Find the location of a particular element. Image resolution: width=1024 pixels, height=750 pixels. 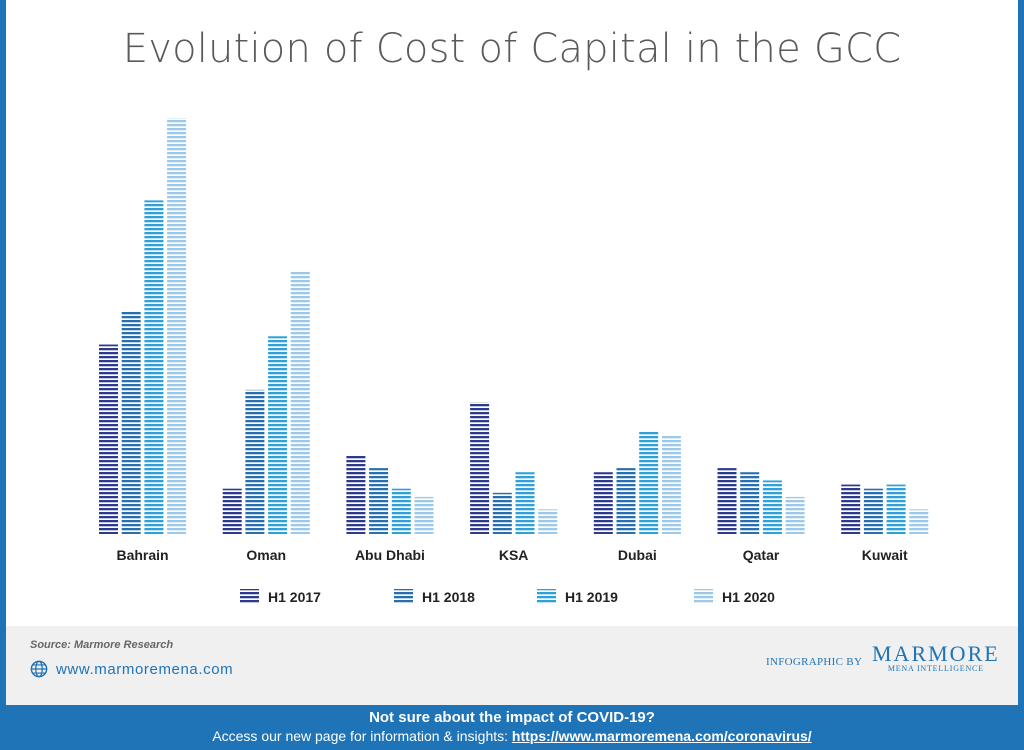

category-label: Dubai is located at coordinates (637, 555).